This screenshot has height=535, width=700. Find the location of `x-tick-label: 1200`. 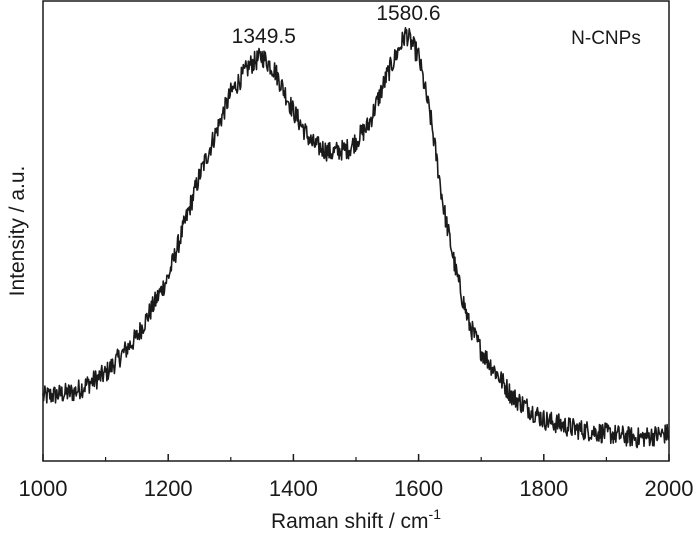

x-tick-label: 1200 is located at coordinates (168, 488).